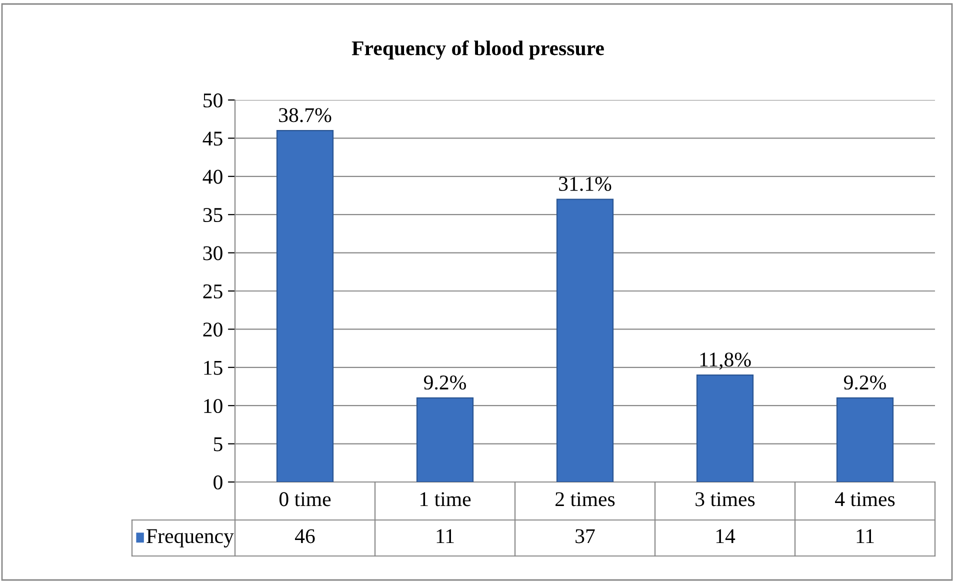  What do you see at coordinates (305, 115) in the screenshot?
I see `annotation: 38.7%` at bounding box center [305, 115].